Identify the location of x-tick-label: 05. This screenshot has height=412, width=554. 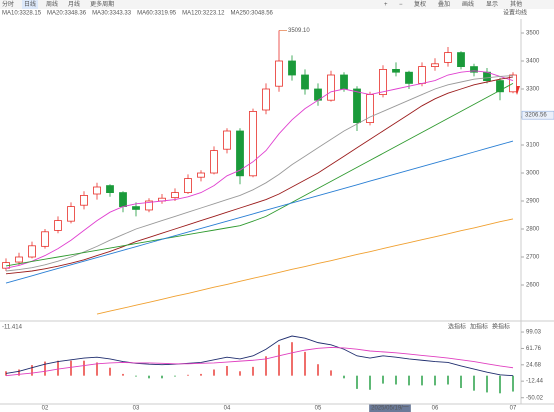
(318, 409).